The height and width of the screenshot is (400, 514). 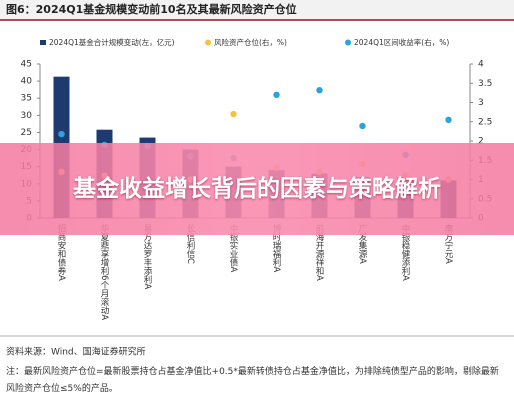 What do you see at coordinates (112, 42) in the screenshot?
I see `legend-label: 2024Q1基金合计规模变动(左，亿元)` at bounding box center [112, 42].